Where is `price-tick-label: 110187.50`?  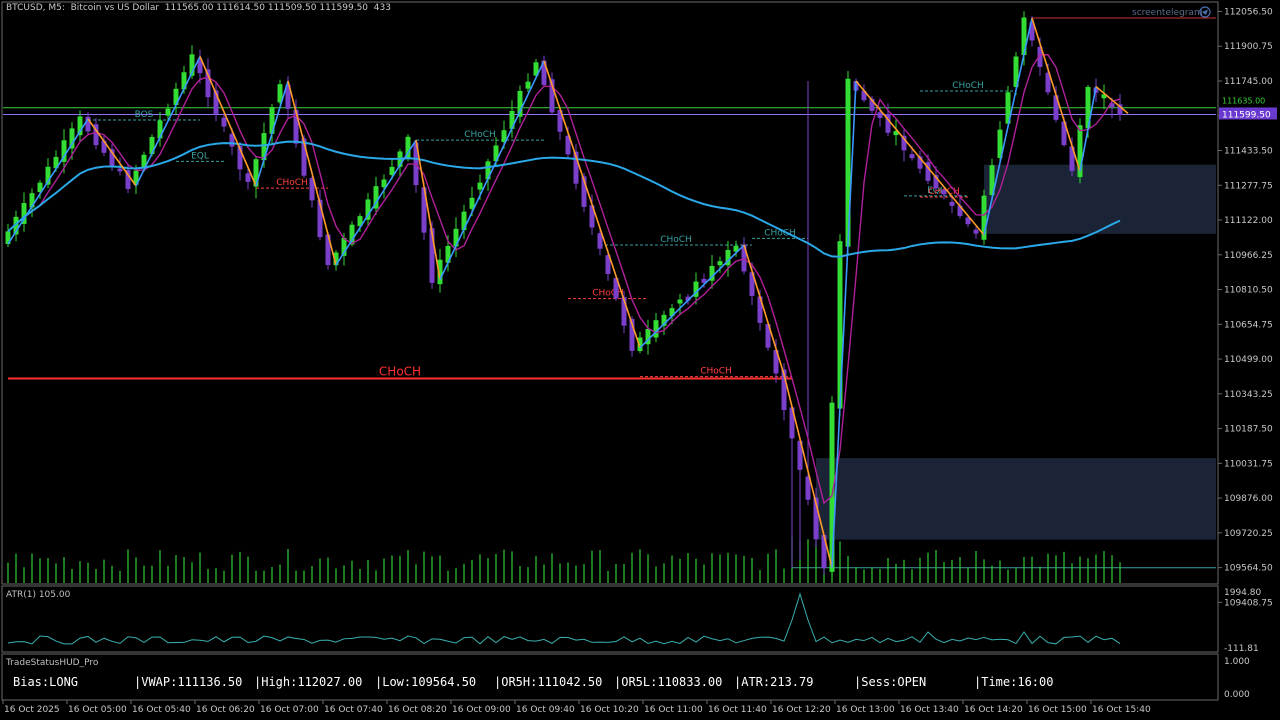 price-tick-label: 110187.50 is located at coordinates (1248, 430).